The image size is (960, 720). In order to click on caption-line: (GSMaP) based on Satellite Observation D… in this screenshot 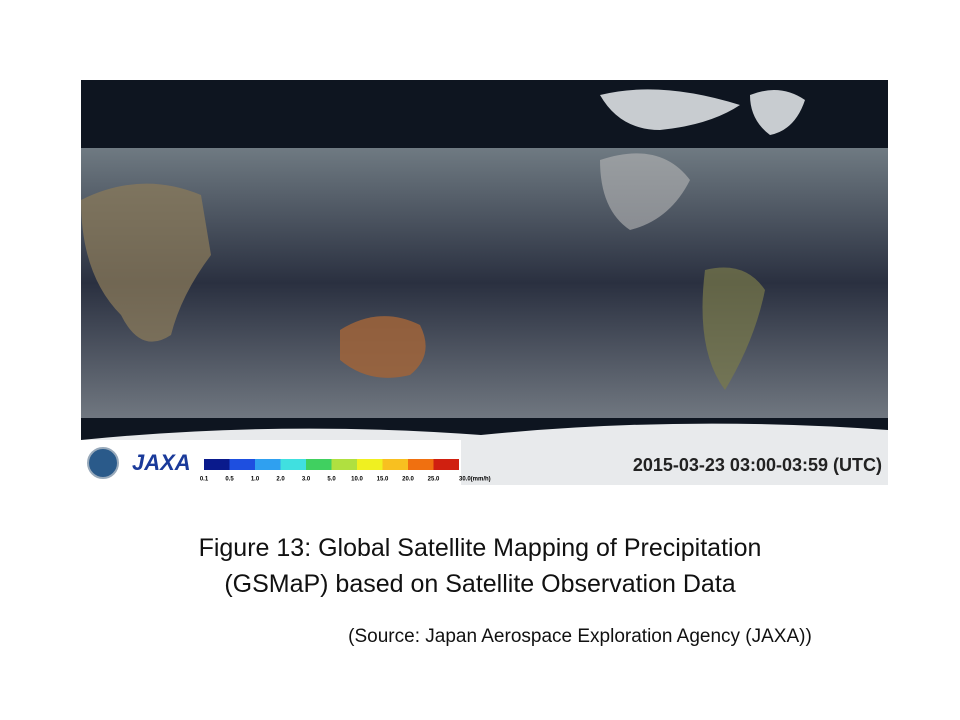, I will do `click(480, 584)`.